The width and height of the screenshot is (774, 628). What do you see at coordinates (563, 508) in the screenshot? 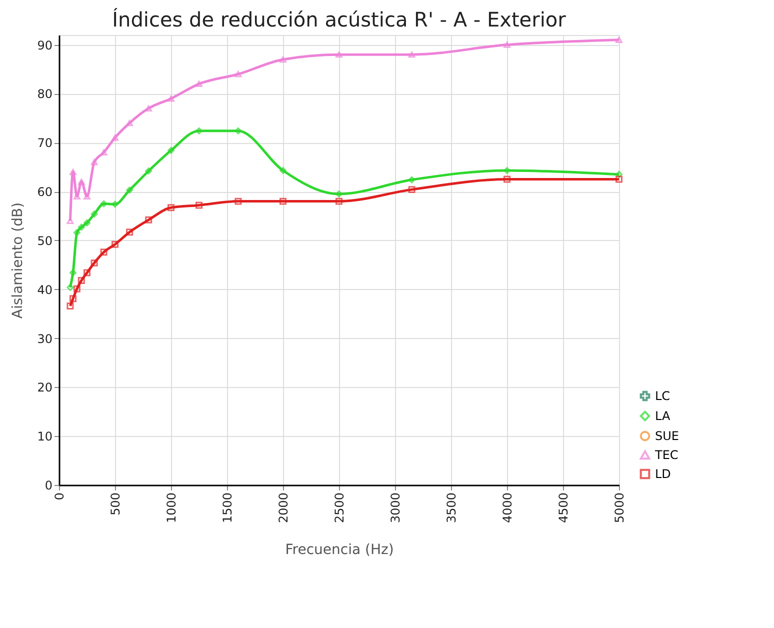
I see `x-tick-label: 4500` at bounding box center [563, 508].